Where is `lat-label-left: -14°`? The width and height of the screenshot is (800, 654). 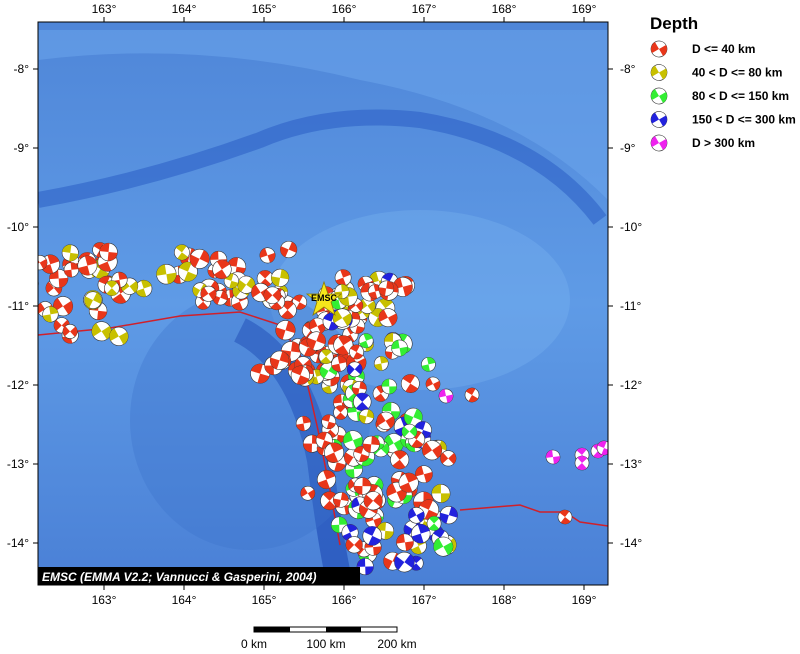 lat-label-left: -14° is located at coordinates (18, 543).